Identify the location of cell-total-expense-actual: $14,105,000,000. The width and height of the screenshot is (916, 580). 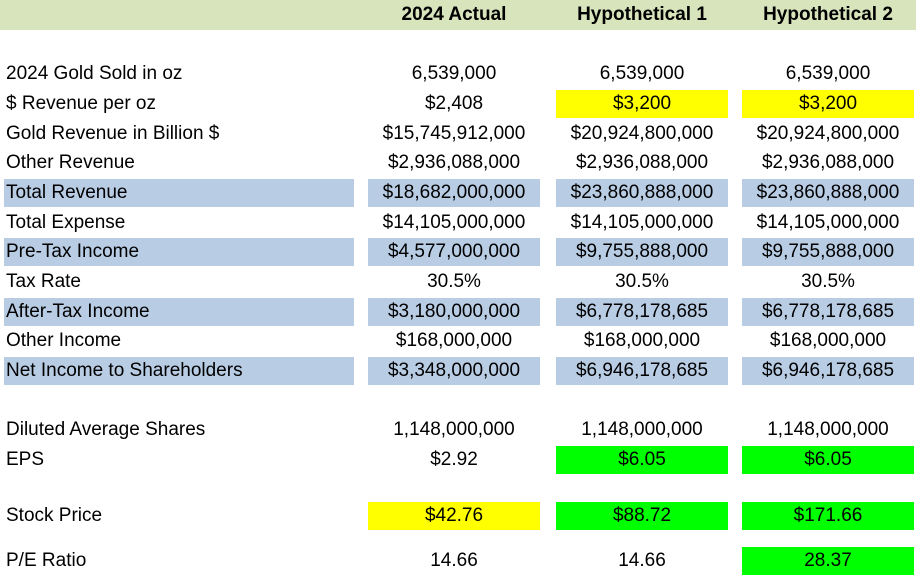
(454, 222).